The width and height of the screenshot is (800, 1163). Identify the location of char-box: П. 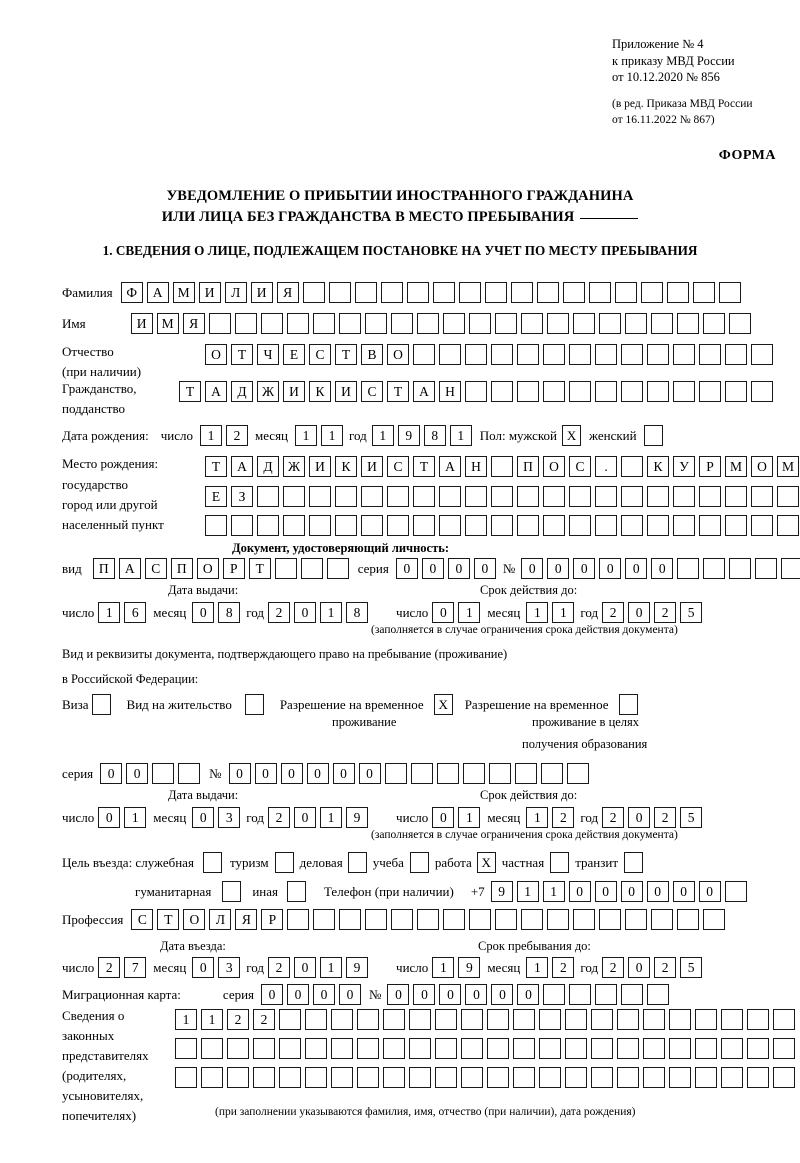
(103, 568).